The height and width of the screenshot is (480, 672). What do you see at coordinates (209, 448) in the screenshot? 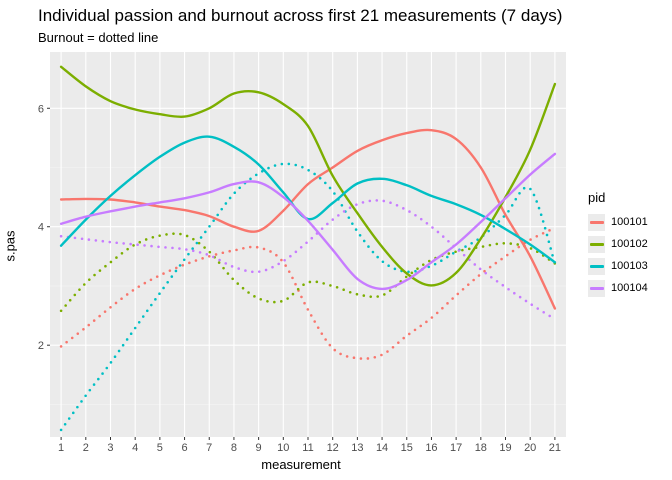
I see `x-tick-label: 7` at bounding box center [209, 448].